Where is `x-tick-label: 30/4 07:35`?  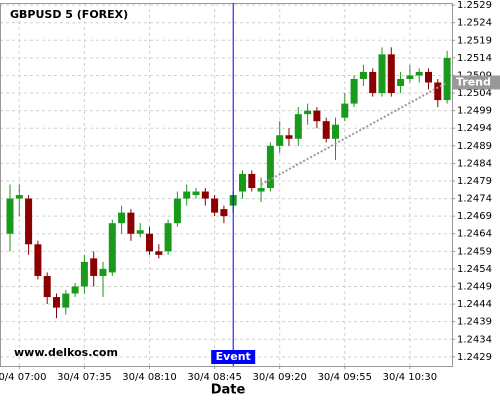 x-tick-label: 30/4 07:35 is located at coordinates (84, 377).